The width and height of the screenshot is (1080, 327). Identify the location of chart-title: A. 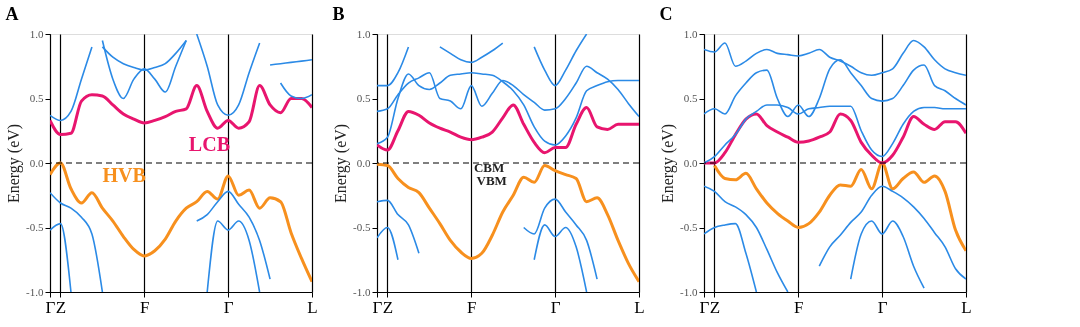
(12, 14).